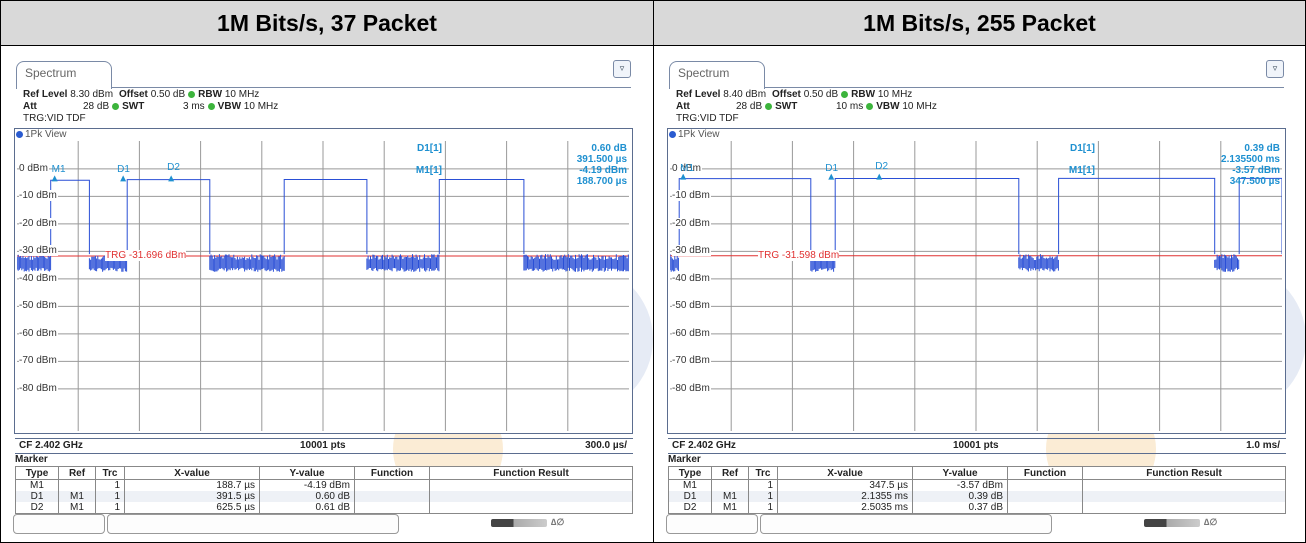 The width and height of the screenshot is (1306, 543). Describe the element at coordinates (192, 473) in the screenshot. I see `col-x-value: X-value` at that location.